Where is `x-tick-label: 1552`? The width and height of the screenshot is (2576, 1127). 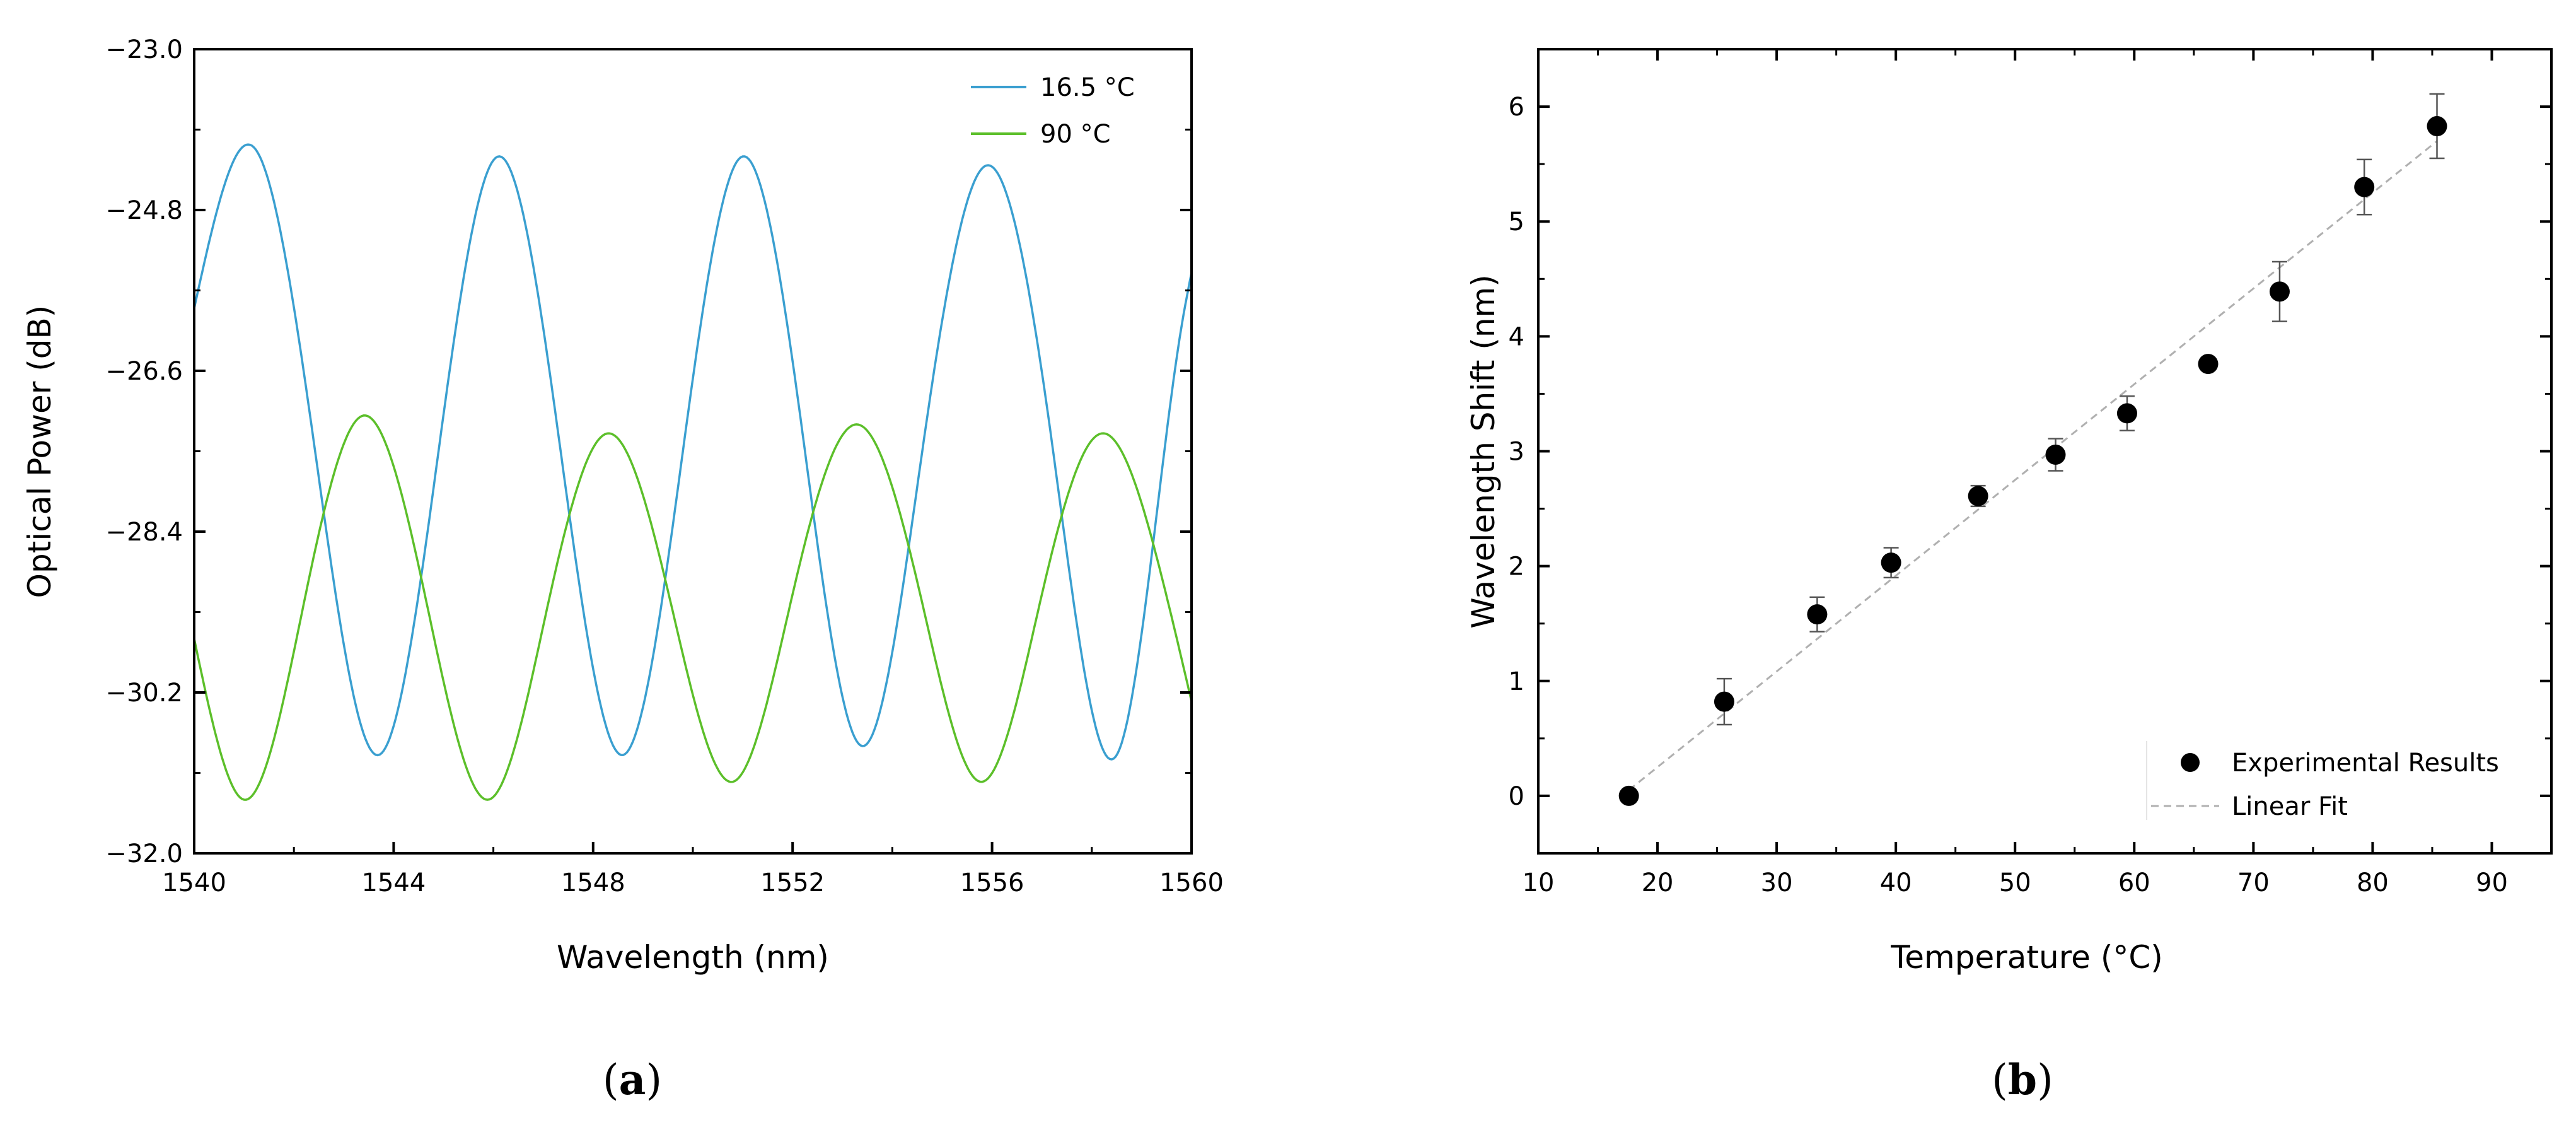
x-tick-label: 1552 is located at coordinates (792, 882).